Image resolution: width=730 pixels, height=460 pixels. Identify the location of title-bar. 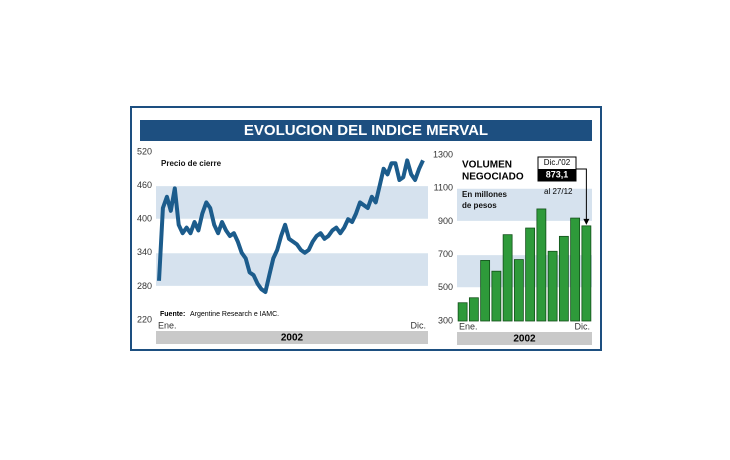
(366, 130).